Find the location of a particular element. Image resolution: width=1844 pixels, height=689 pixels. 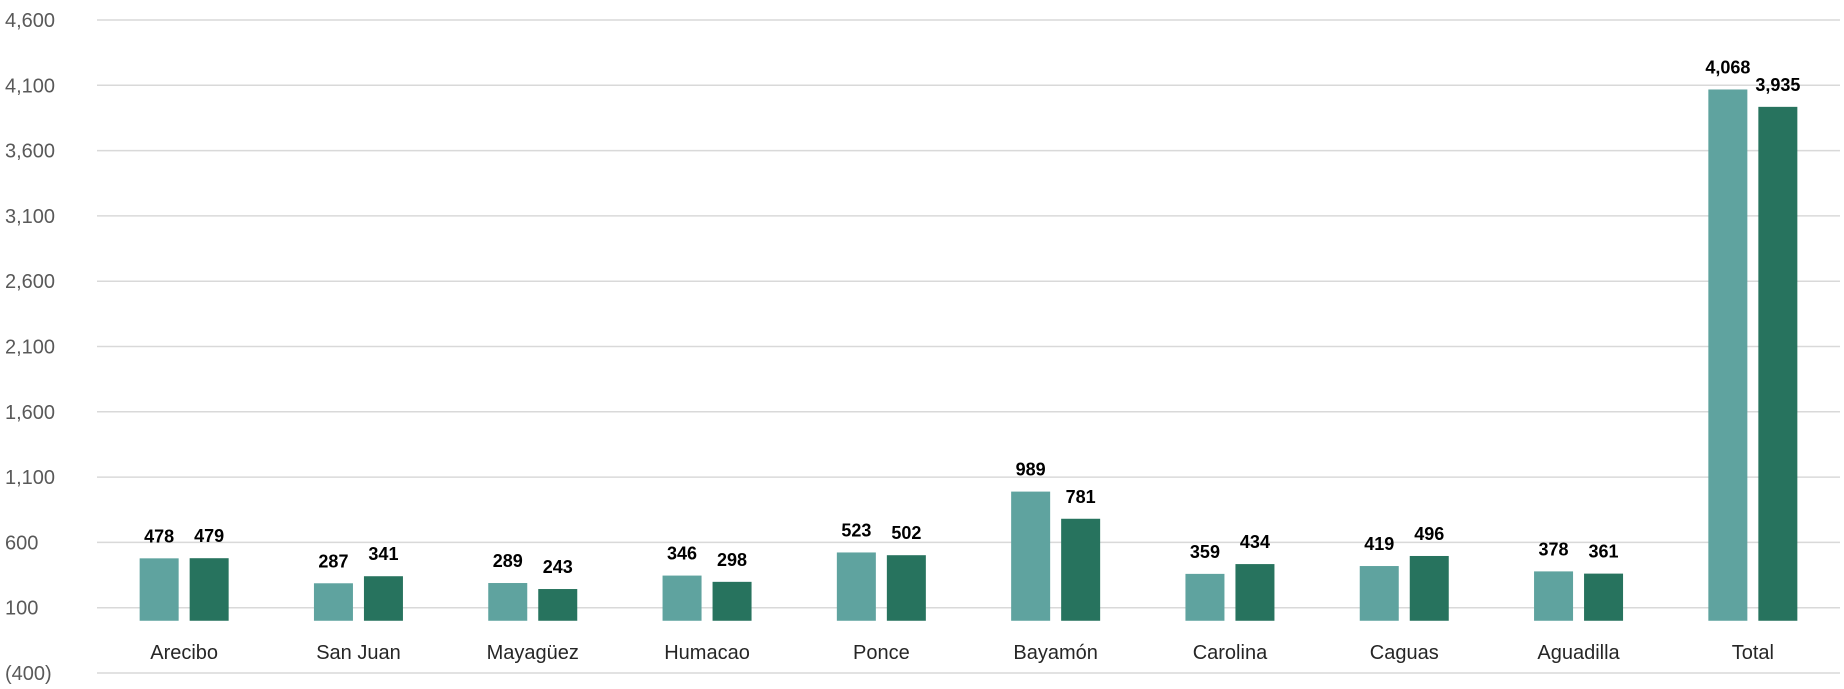

y-tick-label: 4,100 is located at coordinates (30, 86).